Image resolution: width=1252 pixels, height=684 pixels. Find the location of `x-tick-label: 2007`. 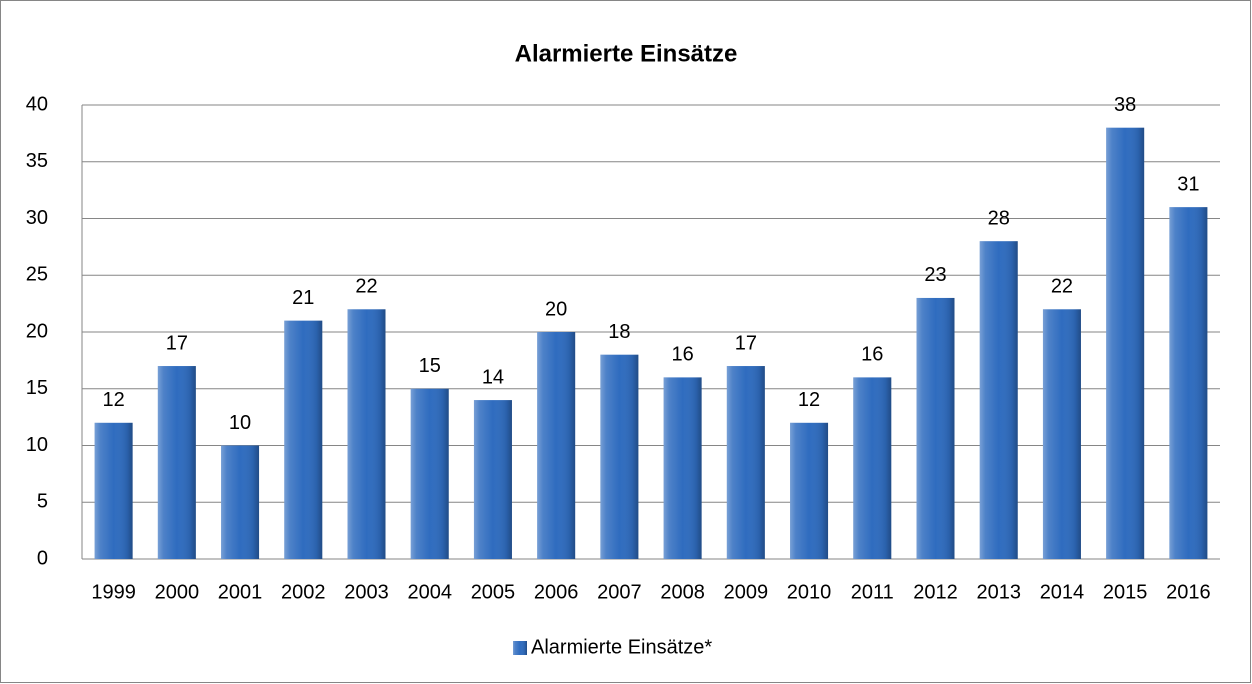

x-tick-label: 2007 is located at coordinates (619, 592).